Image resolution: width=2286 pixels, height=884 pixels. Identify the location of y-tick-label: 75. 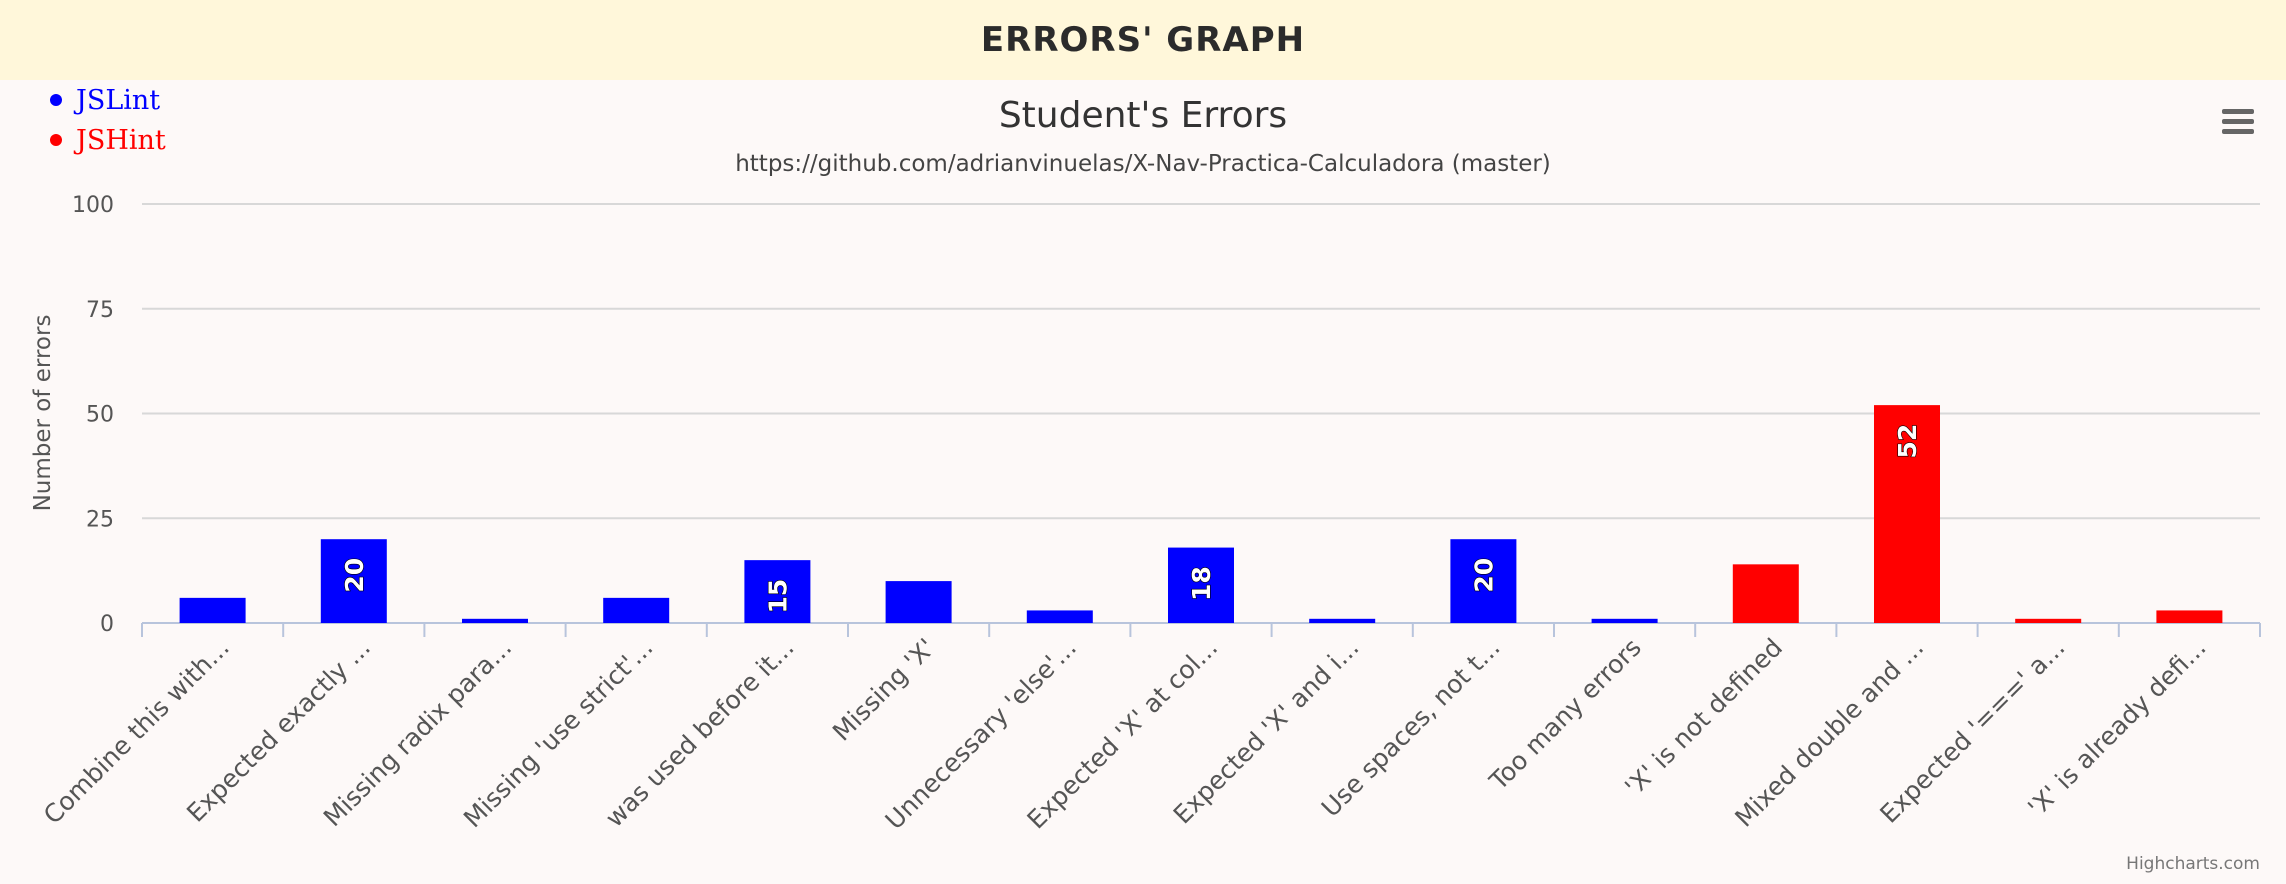
(100, 310).